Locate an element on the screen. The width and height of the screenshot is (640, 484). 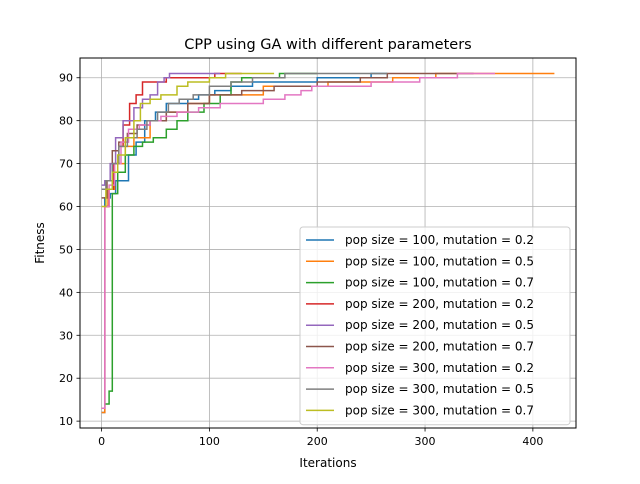
legend-label: pop size = 300, mutation = 0.7 is located at coordinates (439, 410).